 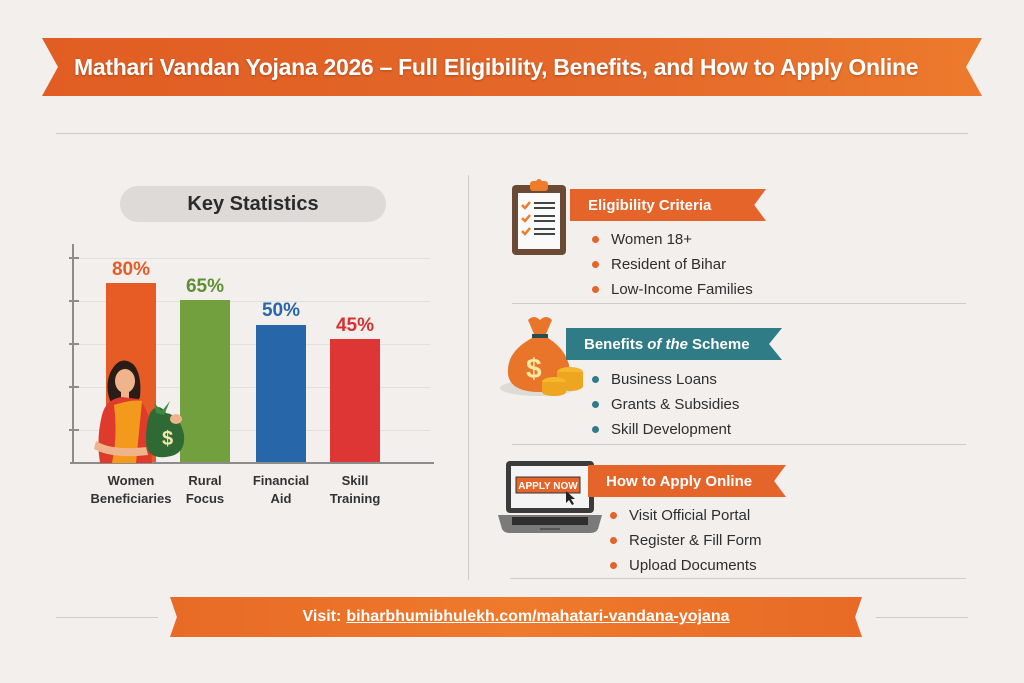 What do you see at coordinates (355, 325) in the screenshot?
I see `bar-value: 45%` at bounding box center [355, 325].